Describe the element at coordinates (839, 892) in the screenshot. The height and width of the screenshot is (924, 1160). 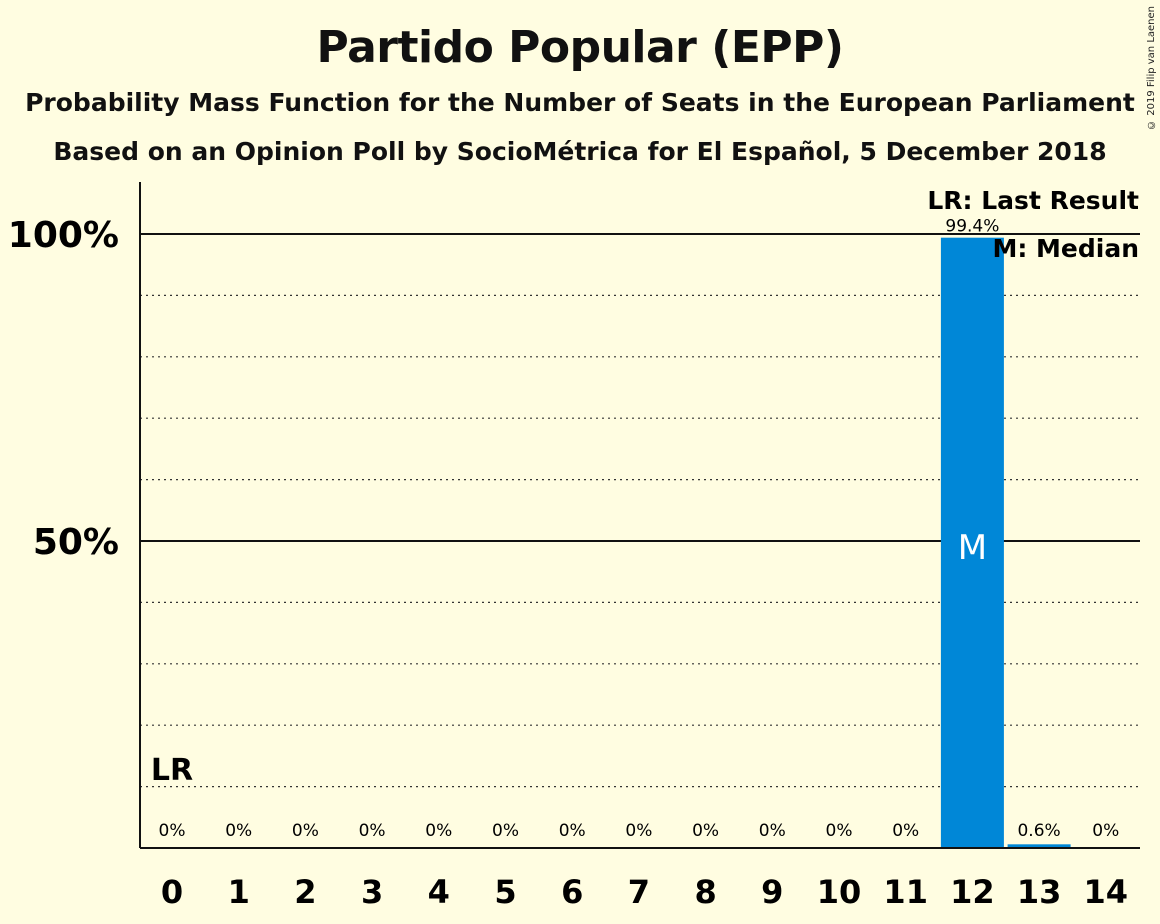
I see `x-tick-label: 10` at that location.